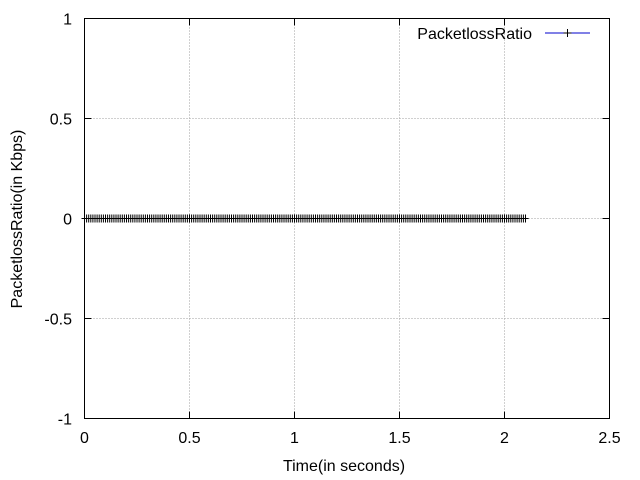  What do you see at coordinates (65, 420) in the screenshot?
I see `y-tick-label: -1` at bounding box center [65, 420].